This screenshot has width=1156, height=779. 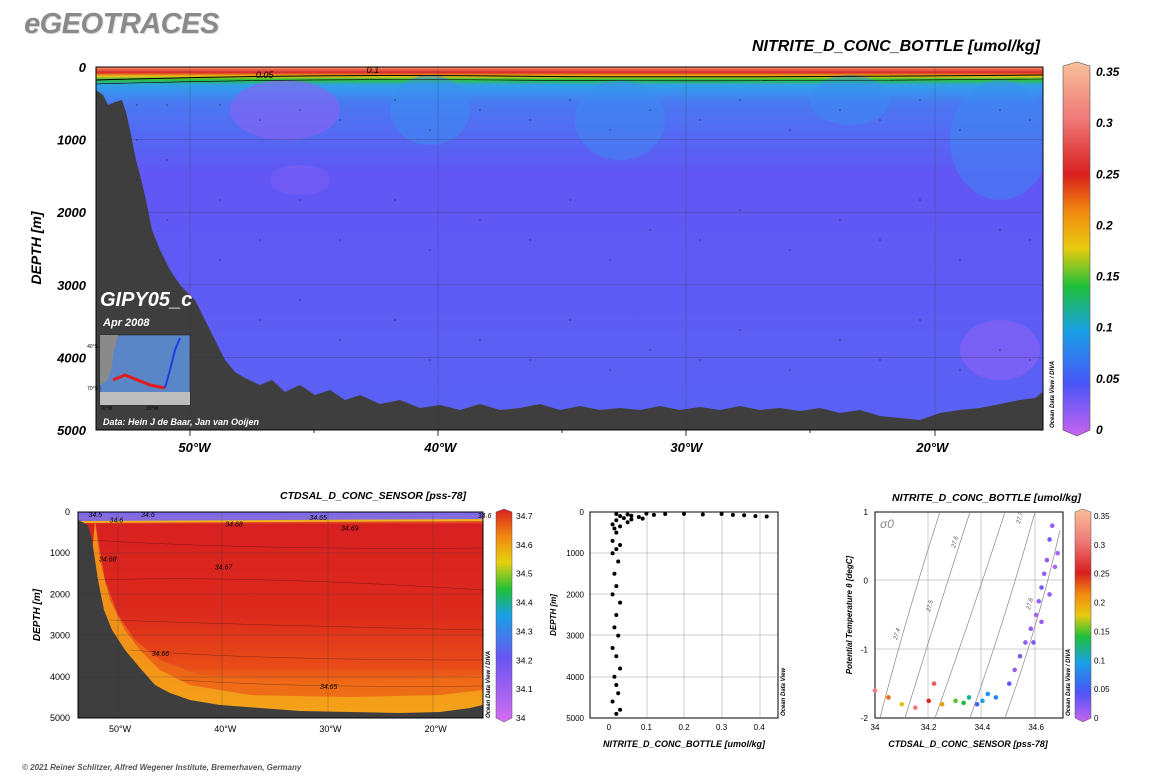 I want to click on profile-x-tick: 0.2, so click(x=684, y=727).